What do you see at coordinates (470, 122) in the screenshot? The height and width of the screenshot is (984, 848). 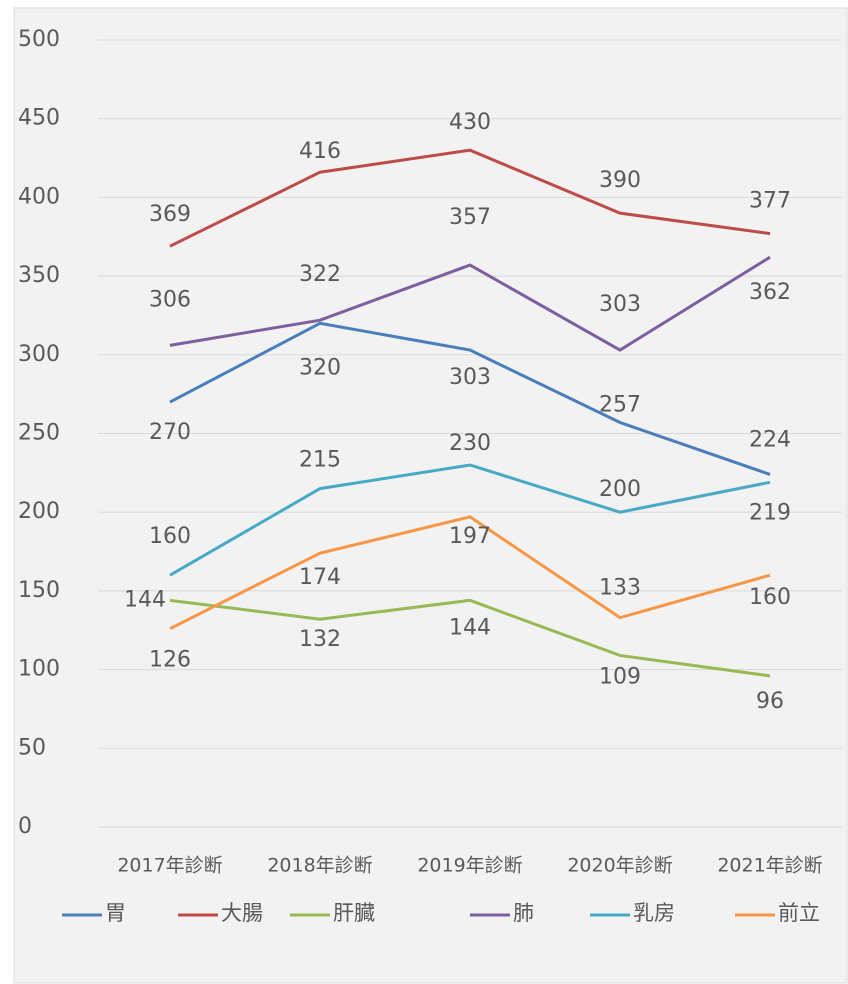 I see `data-label: 430` at bounding box center [470, 122].